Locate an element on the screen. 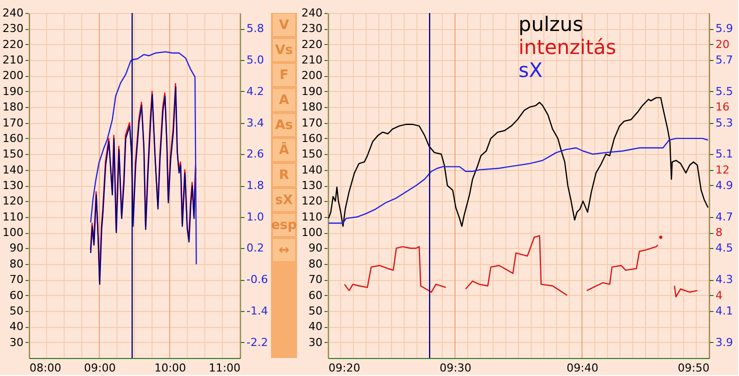 This screenshot has height=376, width=739. text: Vs is located at coordinates (284, 50).